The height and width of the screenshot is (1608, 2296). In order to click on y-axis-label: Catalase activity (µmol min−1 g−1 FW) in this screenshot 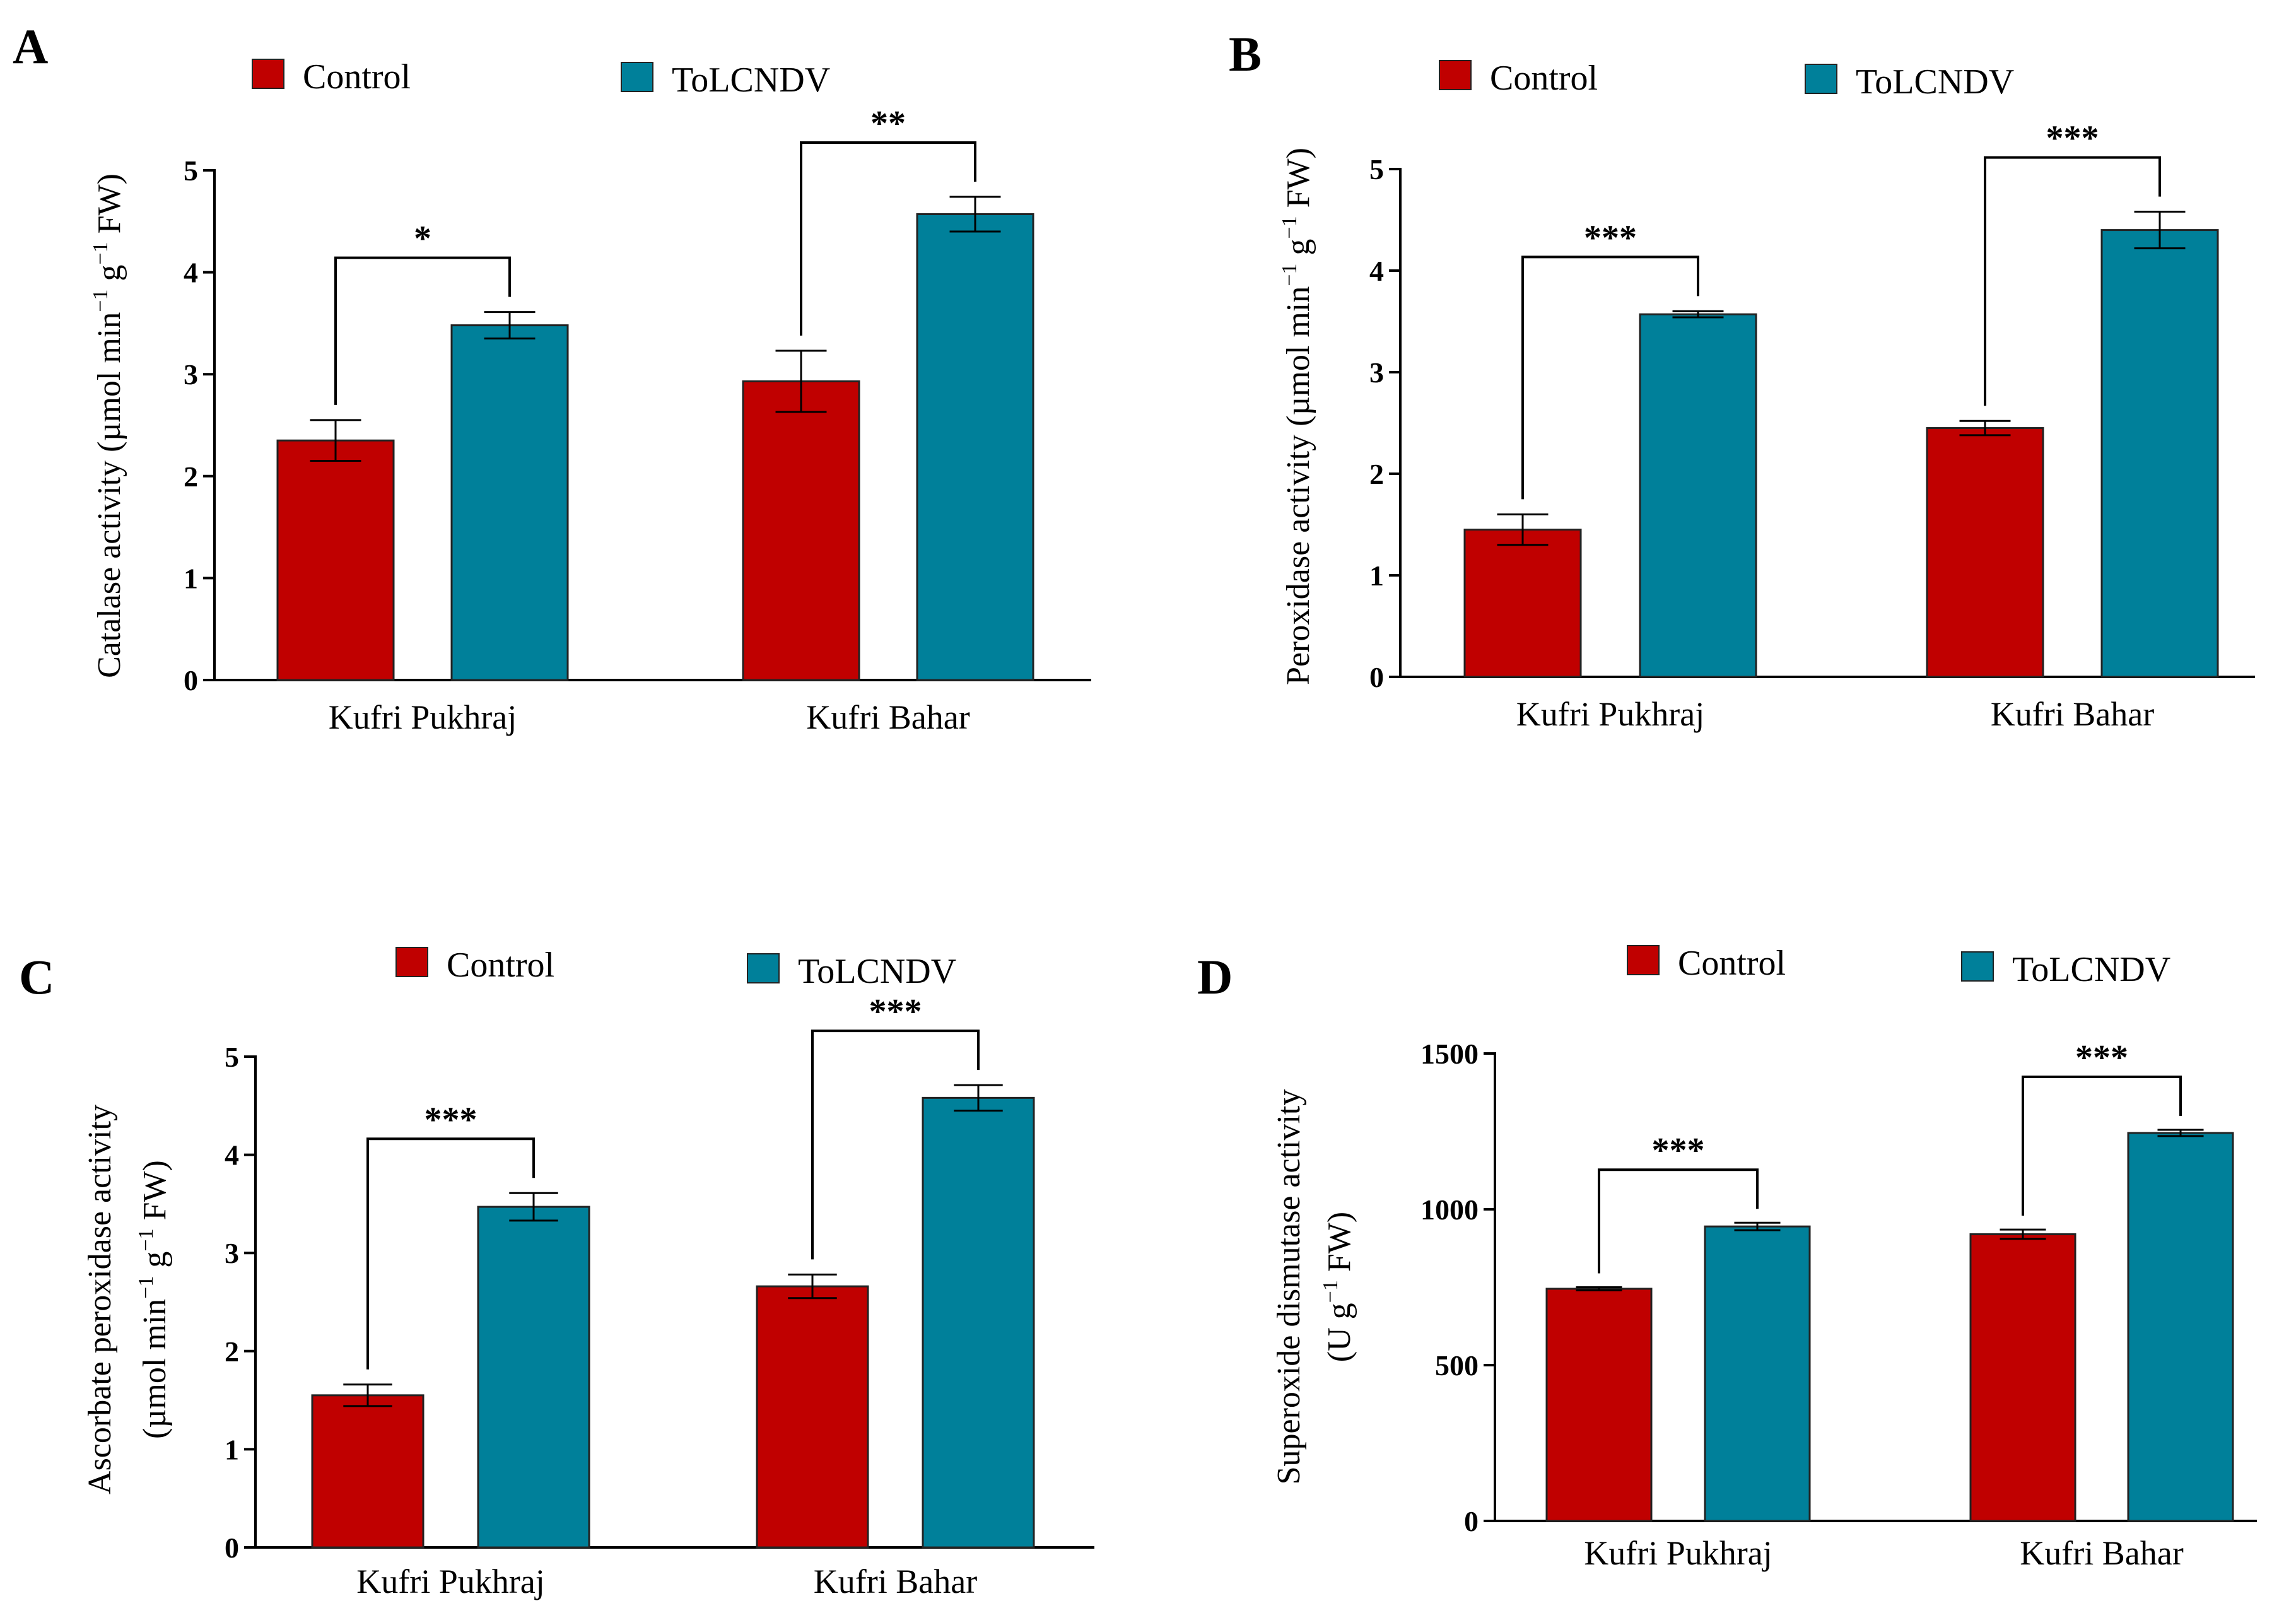, I will do `click(108, 425)`.